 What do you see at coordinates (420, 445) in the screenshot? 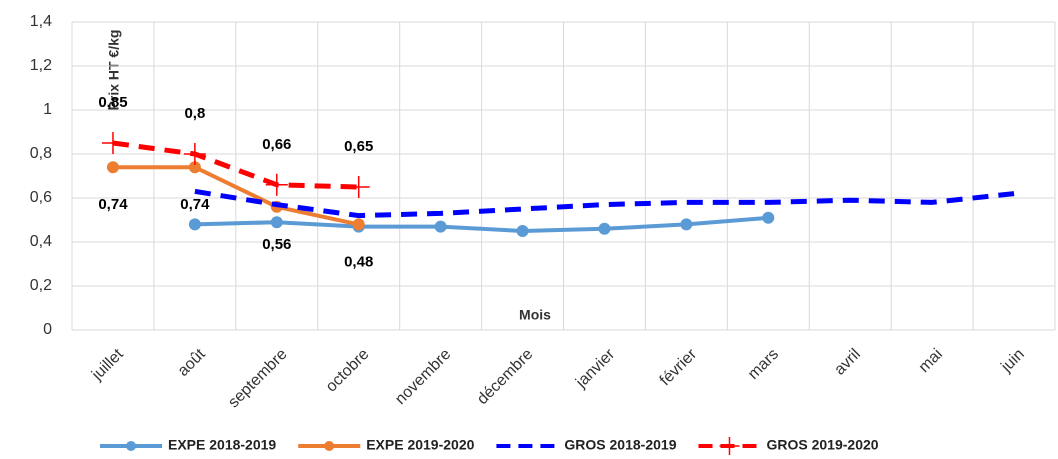
I see `legend-label: EXPE 2019-2020` at bounding box center [420, 445].